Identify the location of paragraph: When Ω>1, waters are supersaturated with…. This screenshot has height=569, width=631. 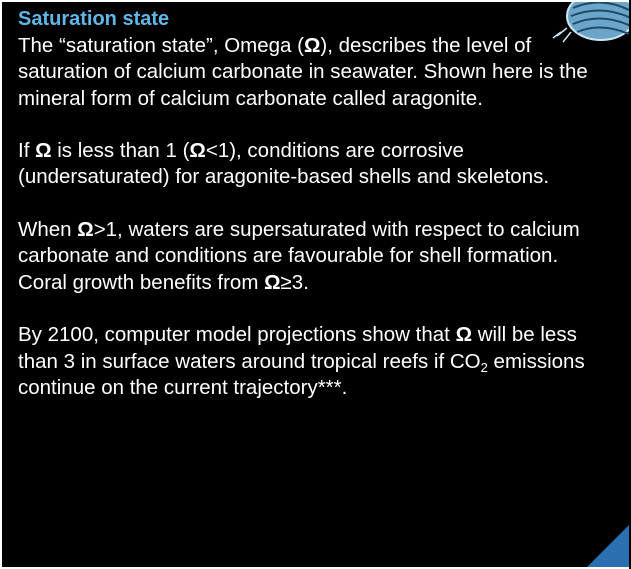
(307, 256).